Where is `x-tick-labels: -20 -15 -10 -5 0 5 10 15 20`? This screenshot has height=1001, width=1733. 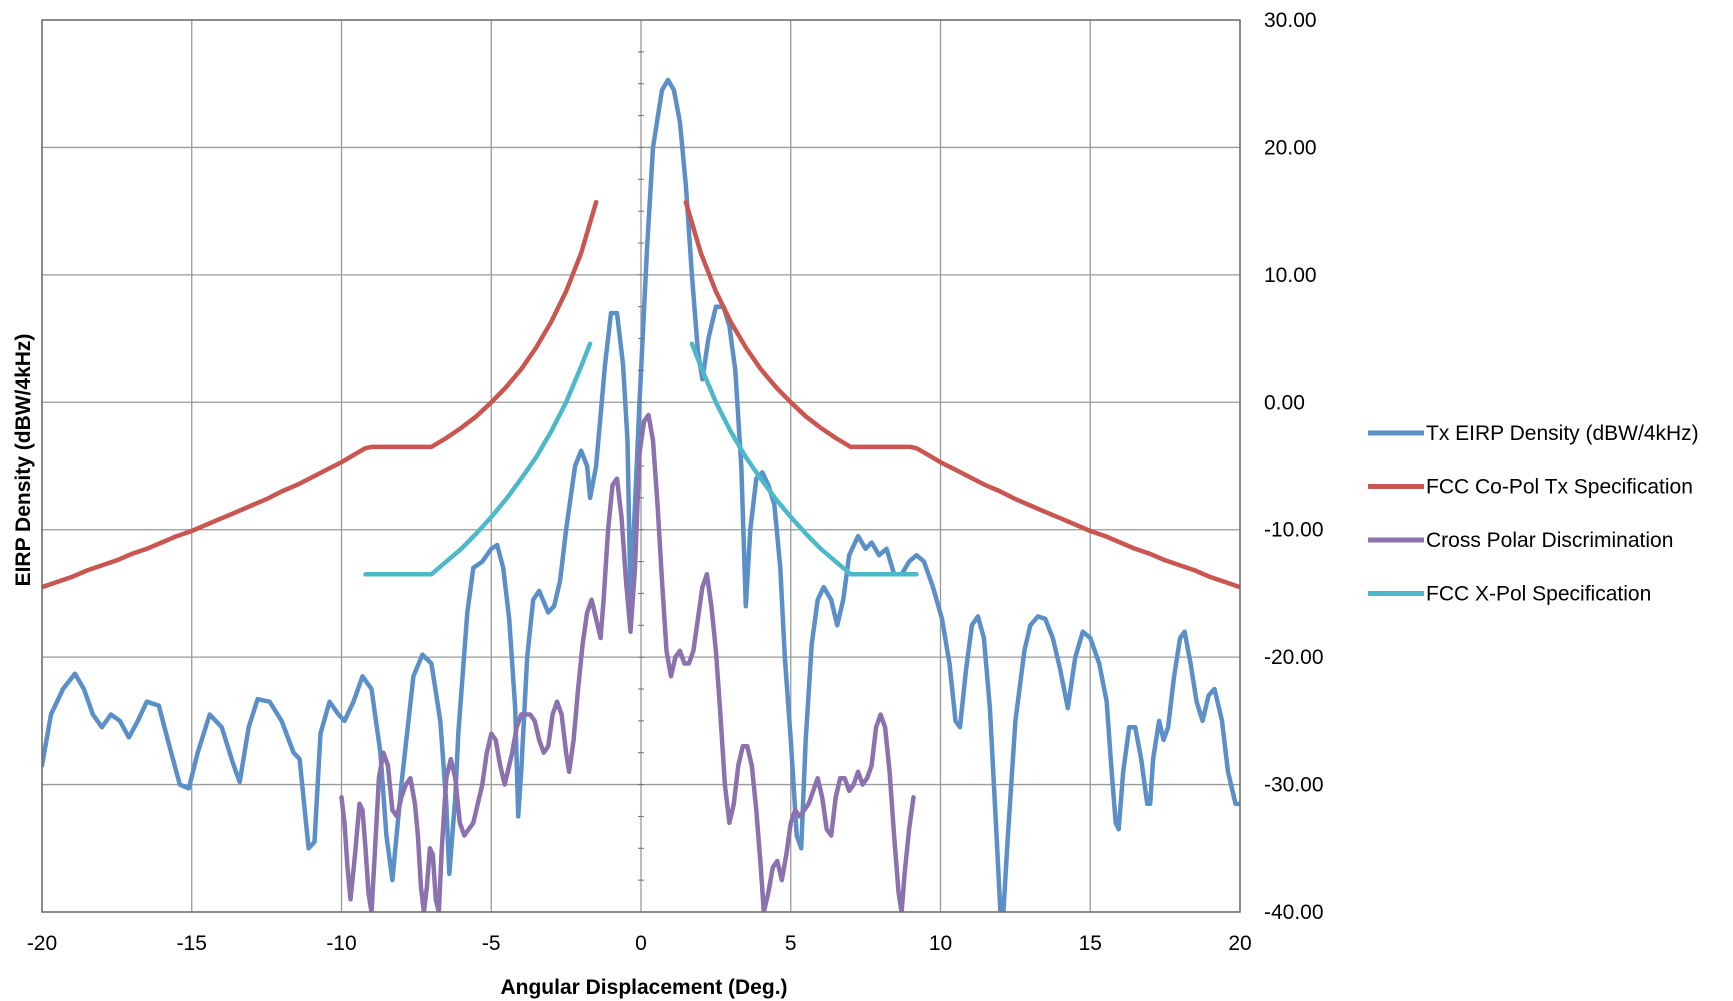 x-tick-labels: -20 -15 -10 -5 0 5 10 15 20 is located at coordinates (639, 943).